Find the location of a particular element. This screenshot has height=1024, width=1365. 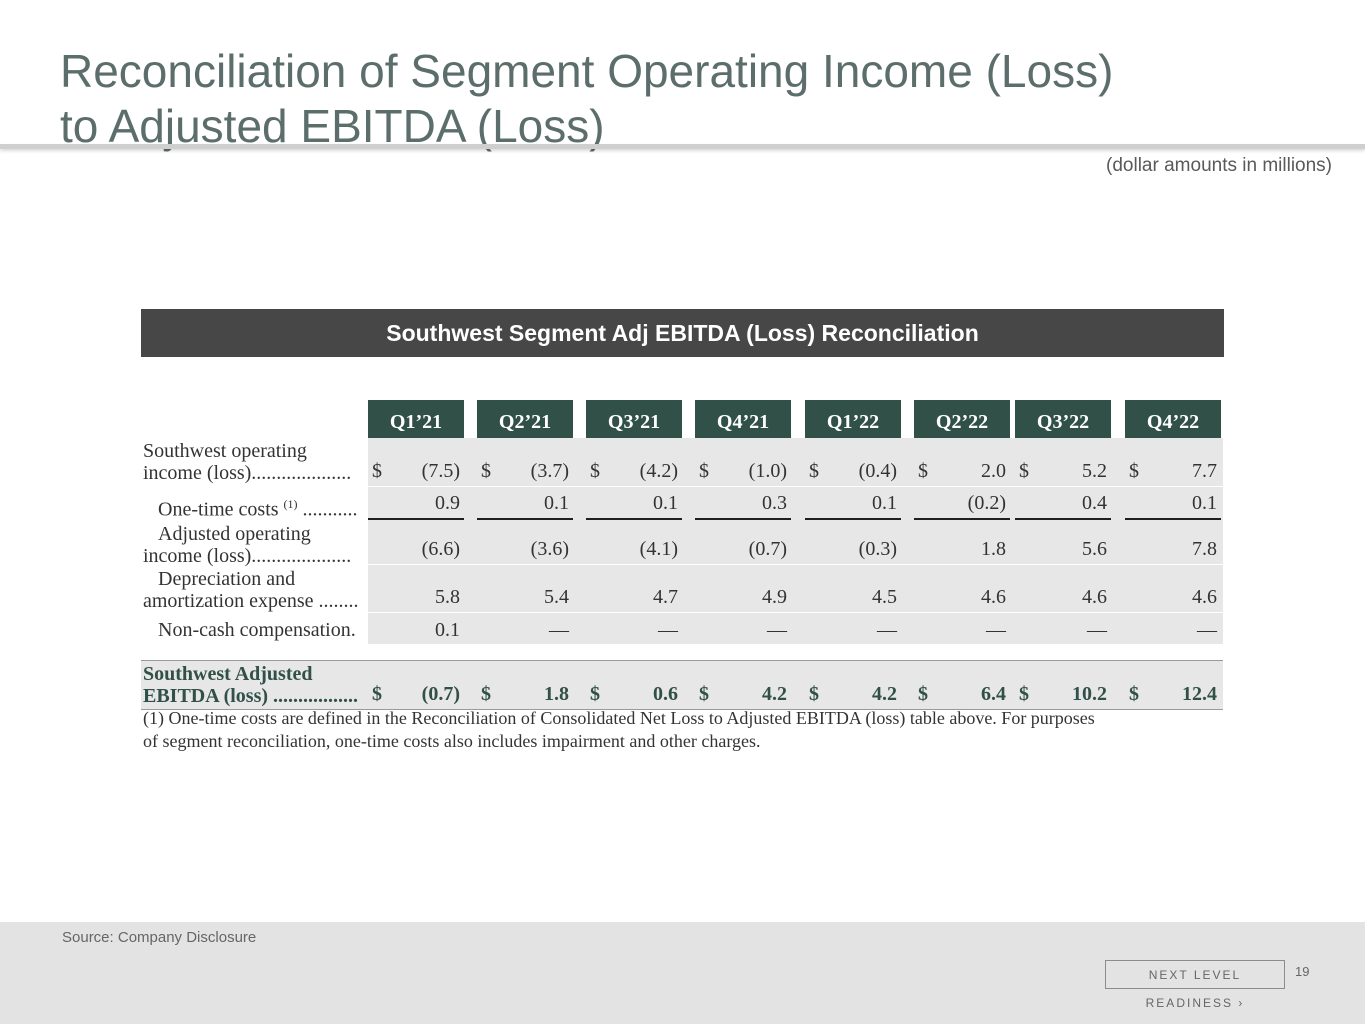

footnote-marker: (1) is located at coordinates (290, 504).